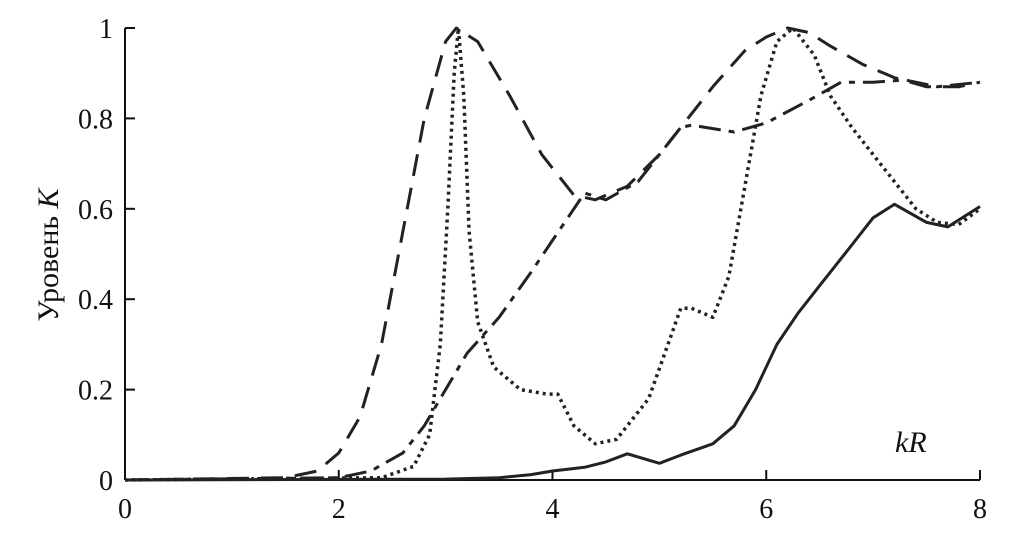 The height and width of the screenshot is (556, 1015). Describe the element at coordinates (339, 509) in the screenshot. I see `x-tick-label: 2` at that location.